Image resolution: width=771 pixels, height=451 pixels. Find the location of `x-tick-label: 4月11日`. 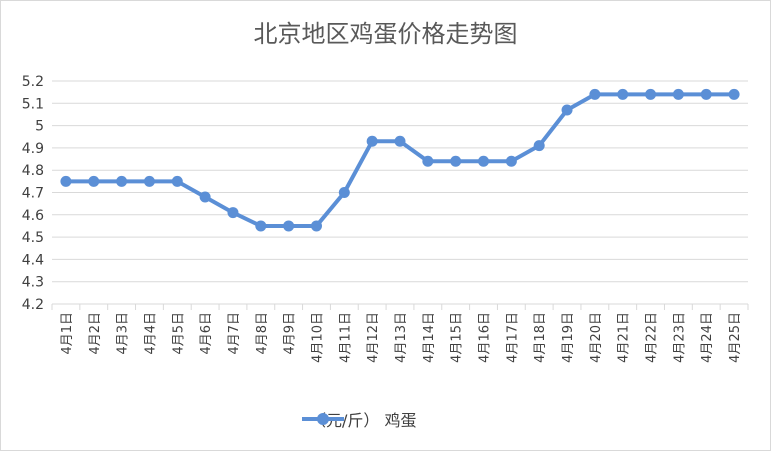

x-tick-label: 4月11日 is located at coordinates (345, 337).